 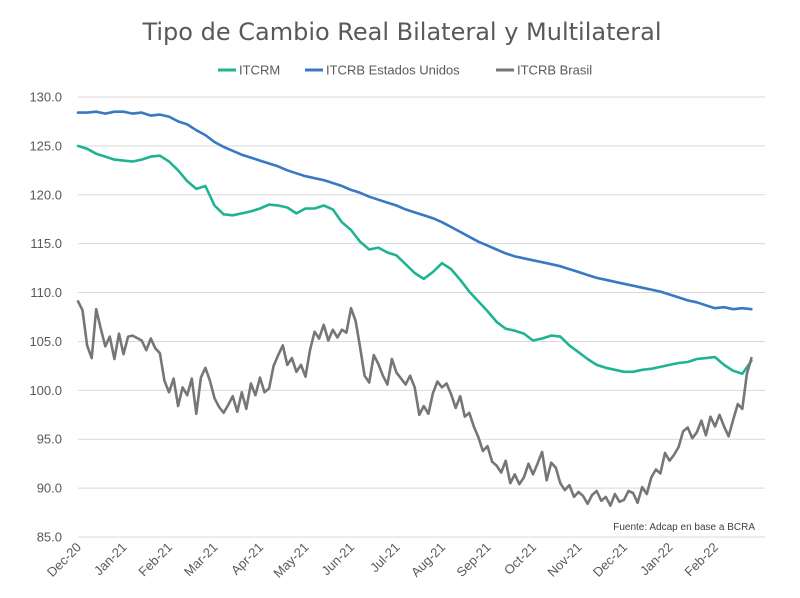 I want to click on x-tick-label: Nov-21, so click(x=564, y=560).